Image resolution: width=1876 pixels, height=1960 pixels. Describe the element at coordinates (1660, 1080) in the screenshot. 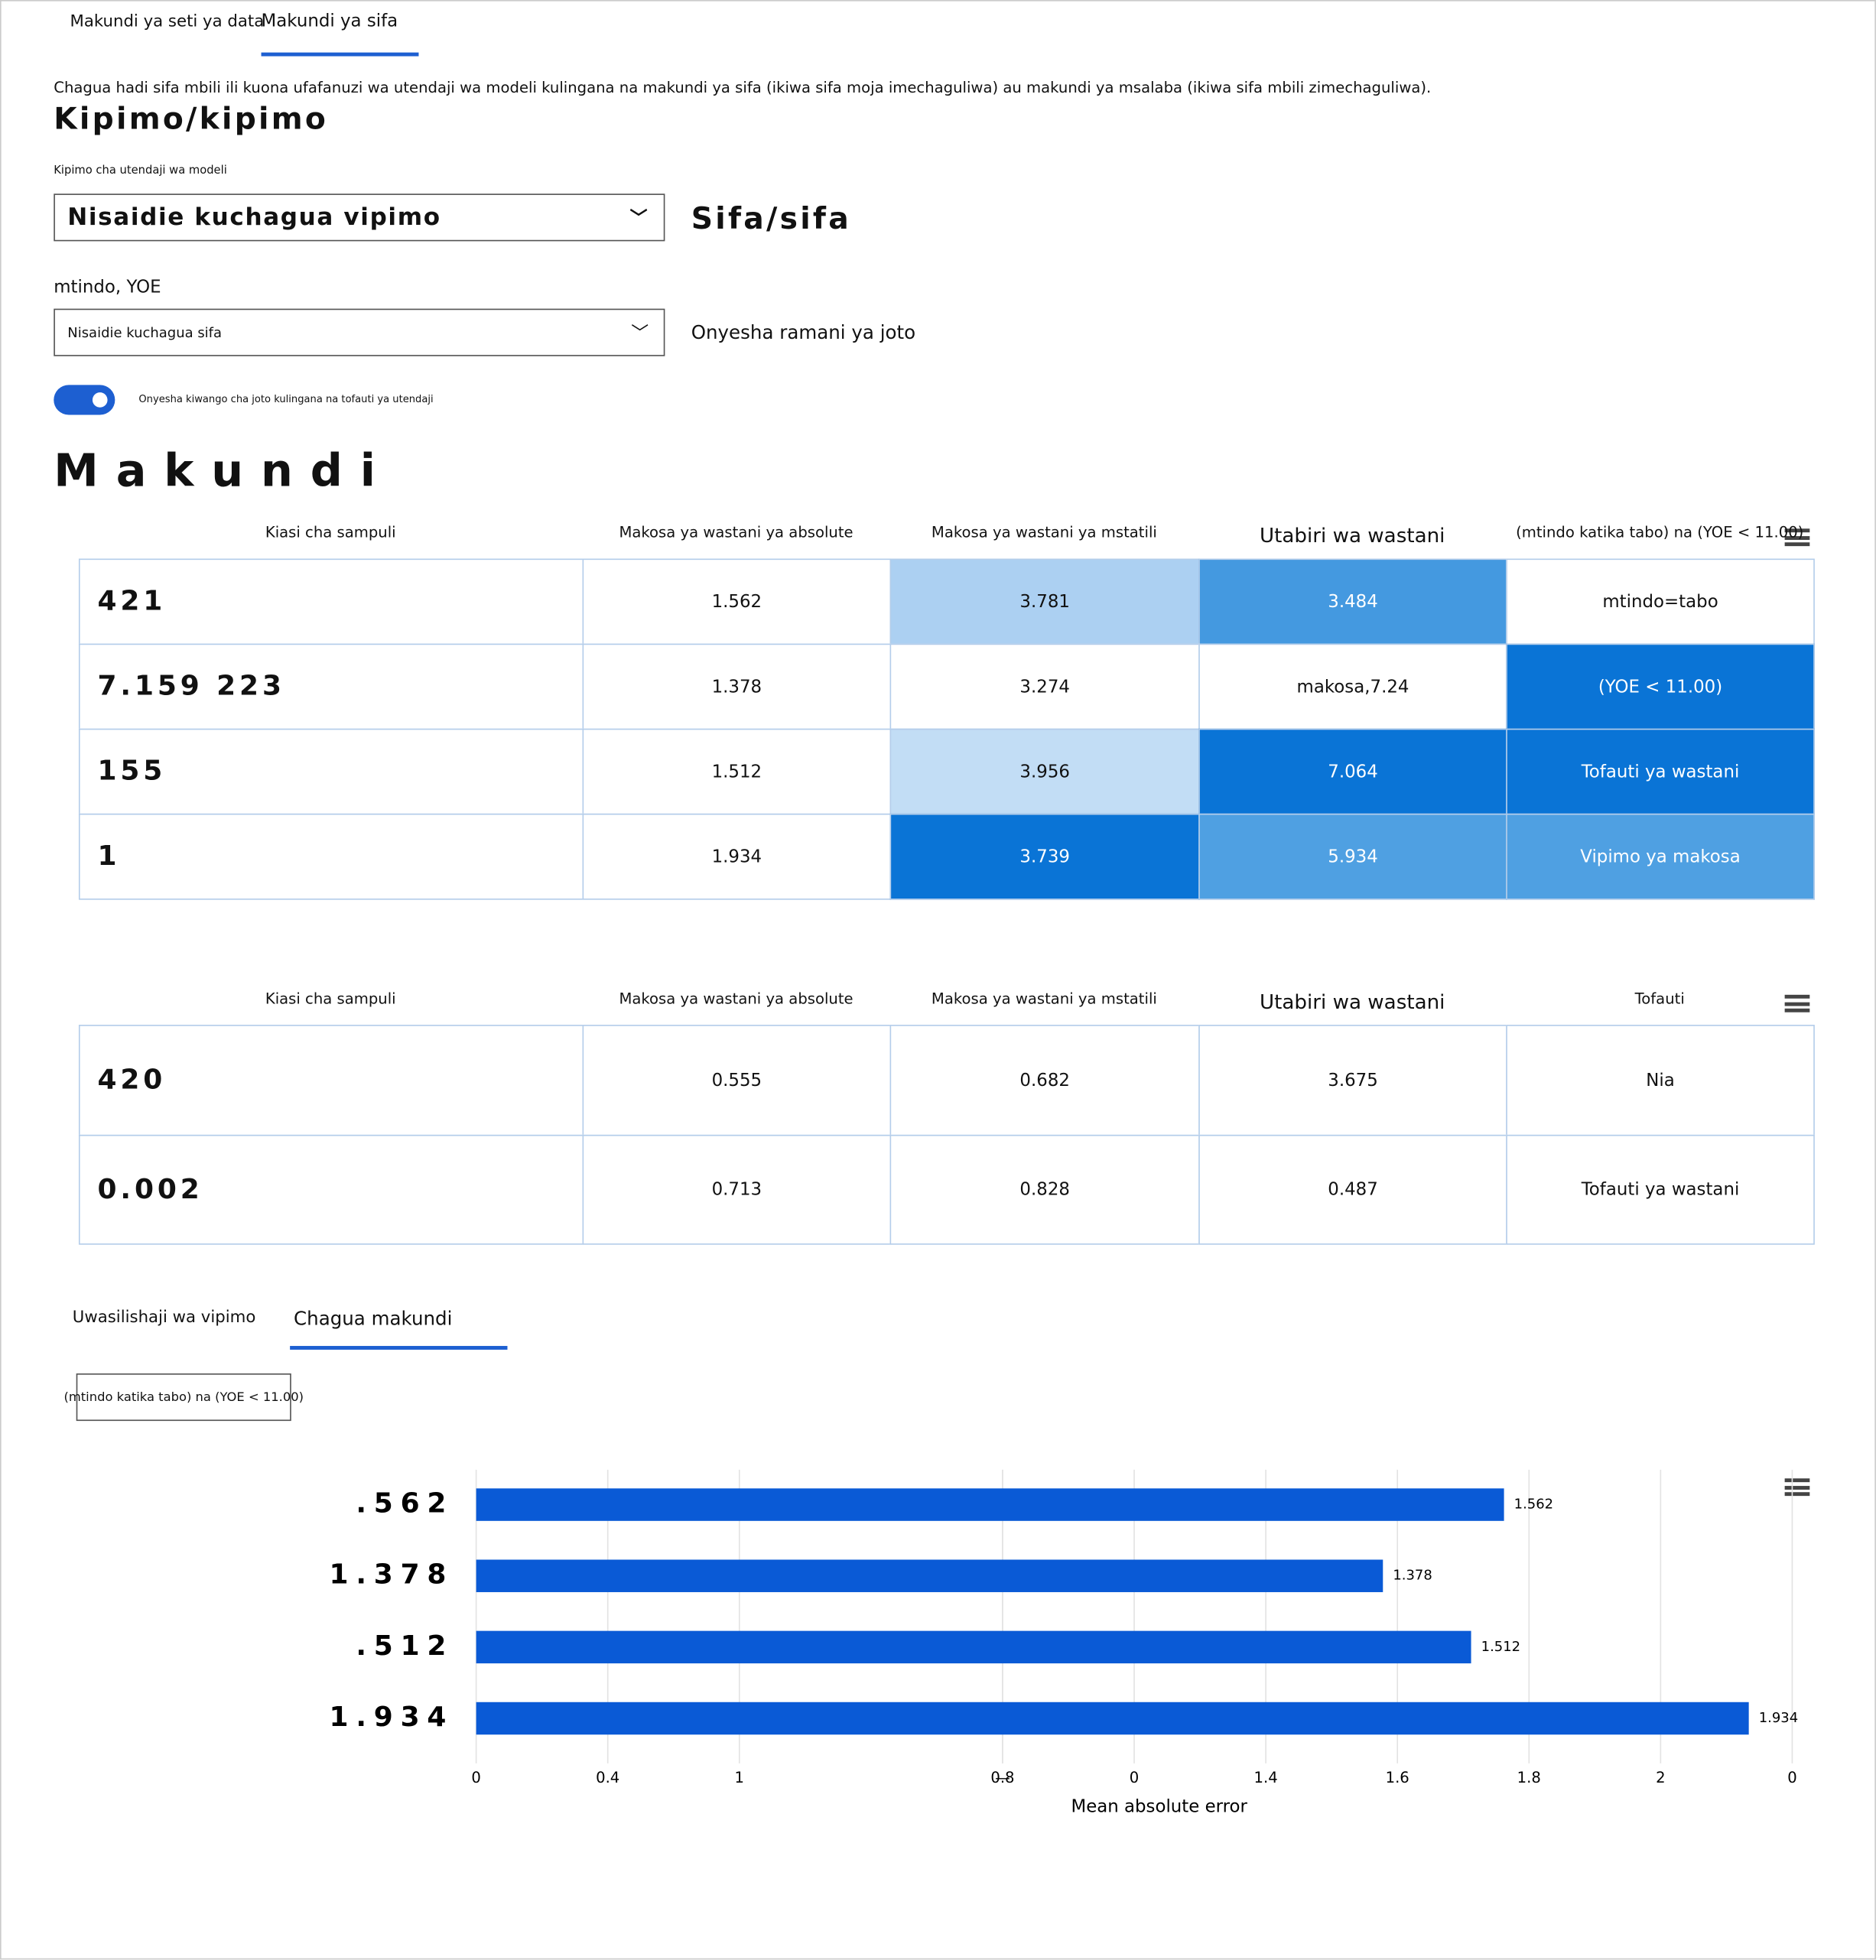

I see `table-cell: Nia` at that location.